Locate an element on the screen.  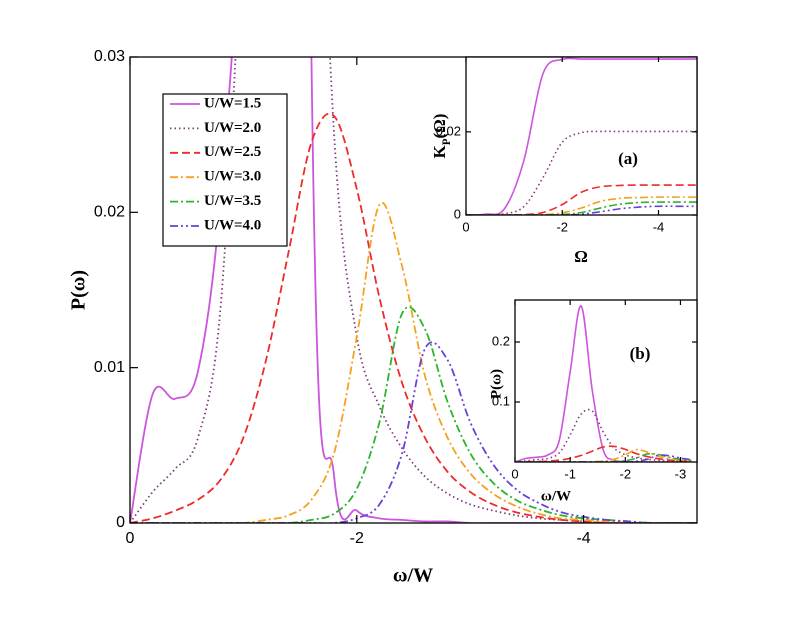
annotation: (a) is located at coordinates (628, 158).